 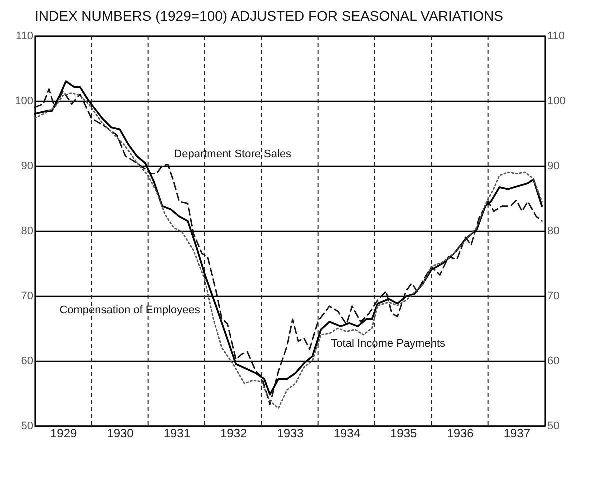 What do you see at coordinates (177, 433) in the screenshot?
I see `x-tick-label: 1931` at bounding box center [177, 433].